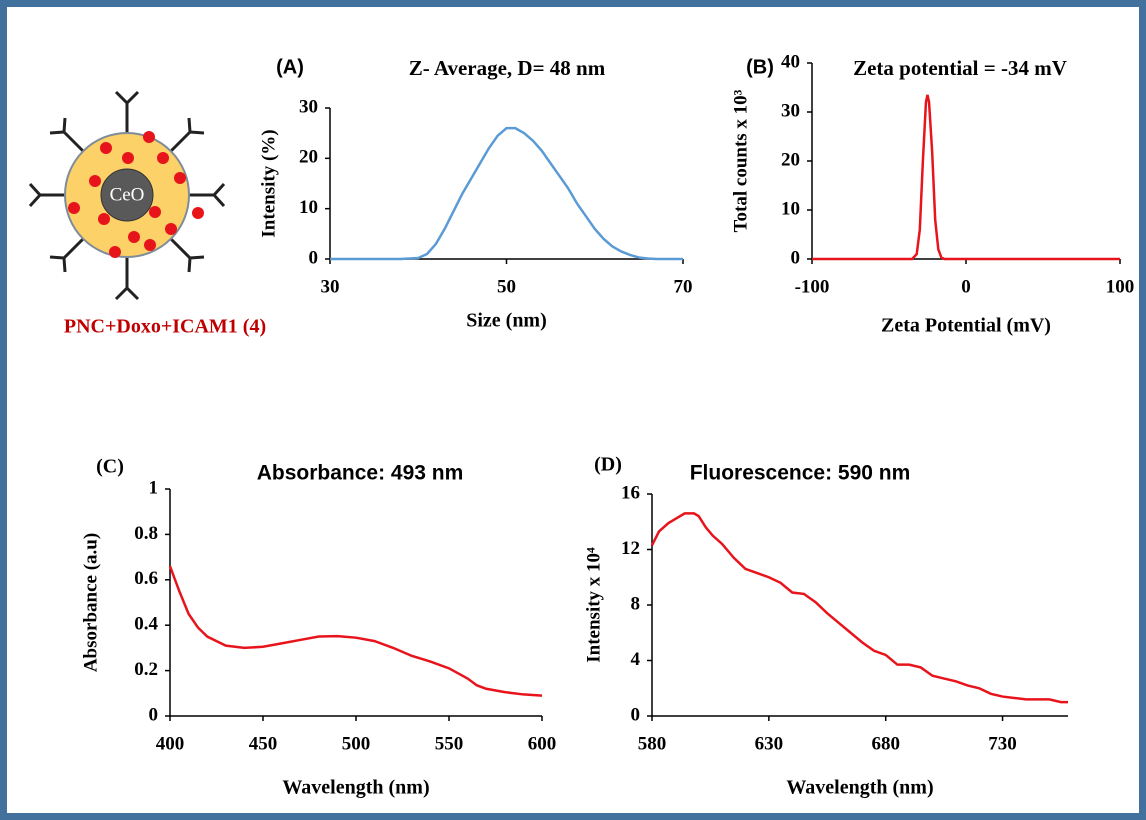 This screenshot has height=820, width=1146. What do you see at coordinates (146, 624) in the screenshot?
I see `y-tick-label: 0.4` at bounding box center [146, 624].